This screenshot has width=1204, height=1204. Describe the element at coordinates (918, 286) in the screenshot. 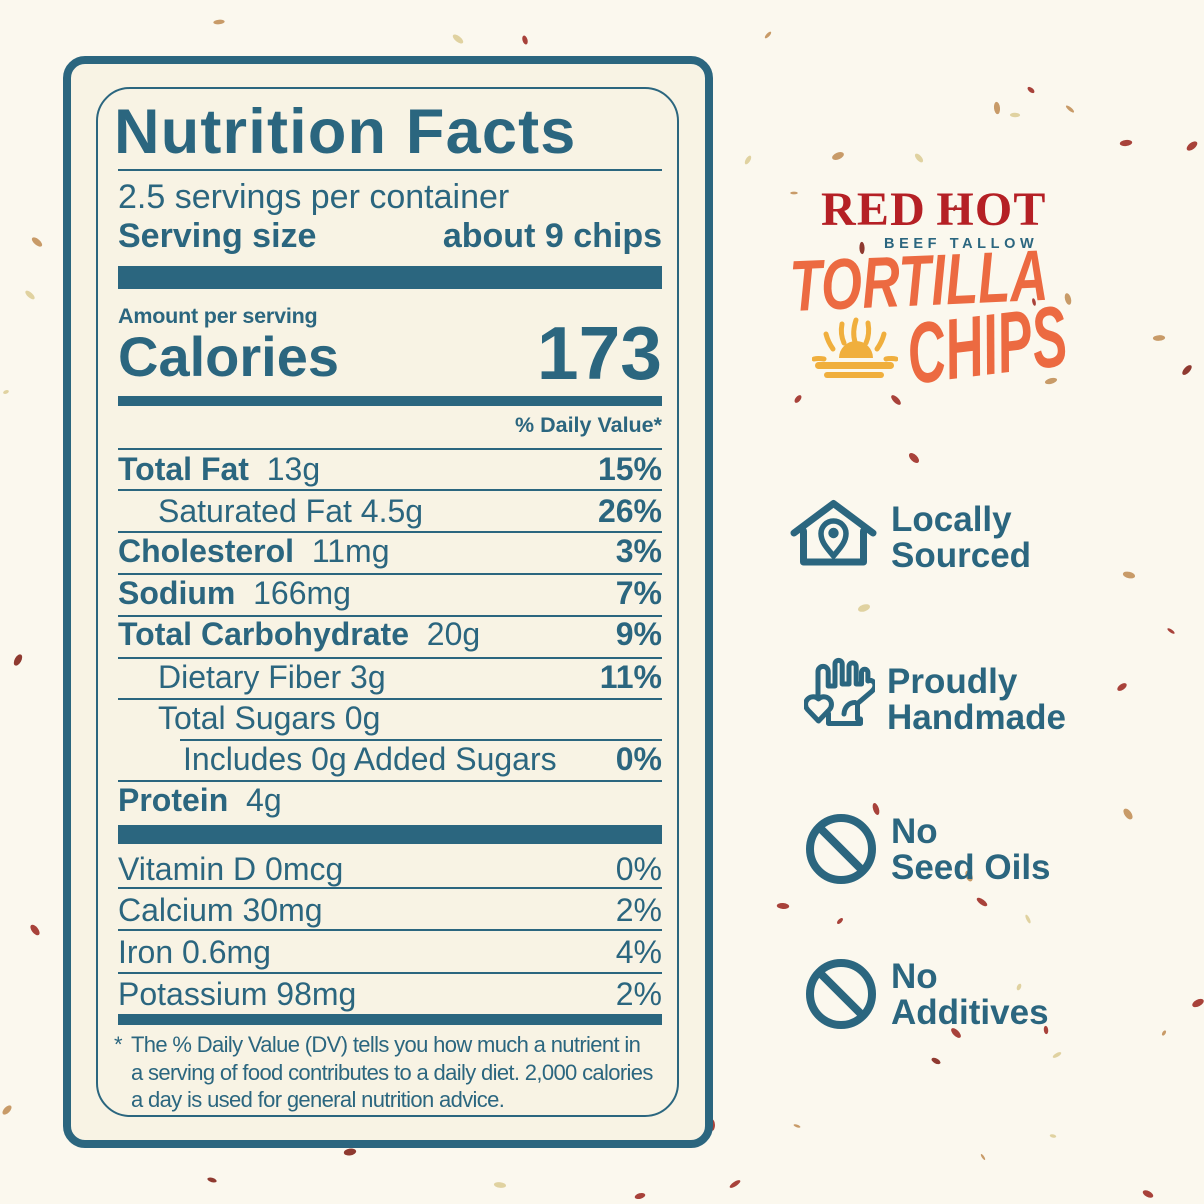

I see `svg-text: TORTILLA` at that location.